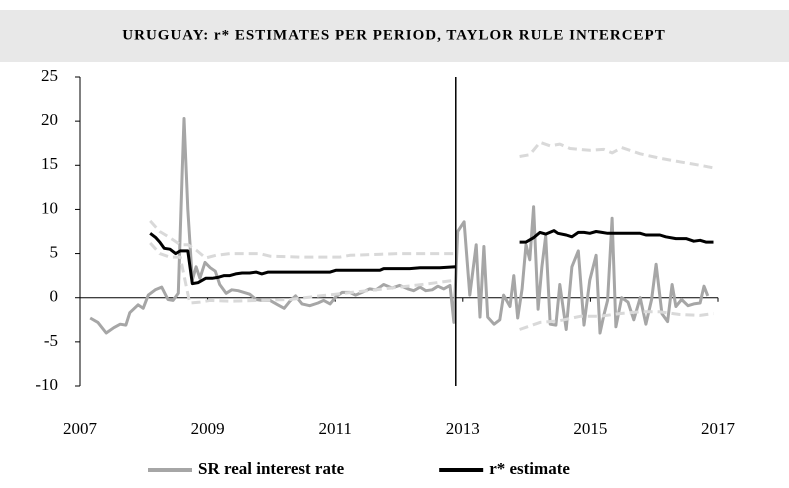  What do you see at coordinates (208, 428) in the screenshot?
I see `x-tick-label: 2009` at bounding box center [208, 428].